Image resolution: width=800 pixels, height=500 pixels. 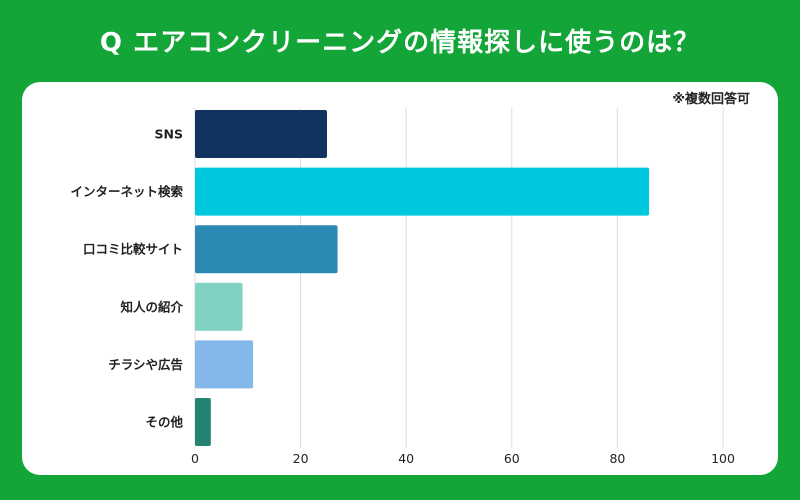 I want to click on x-tick-label: 60, so click(x=512, y=458).